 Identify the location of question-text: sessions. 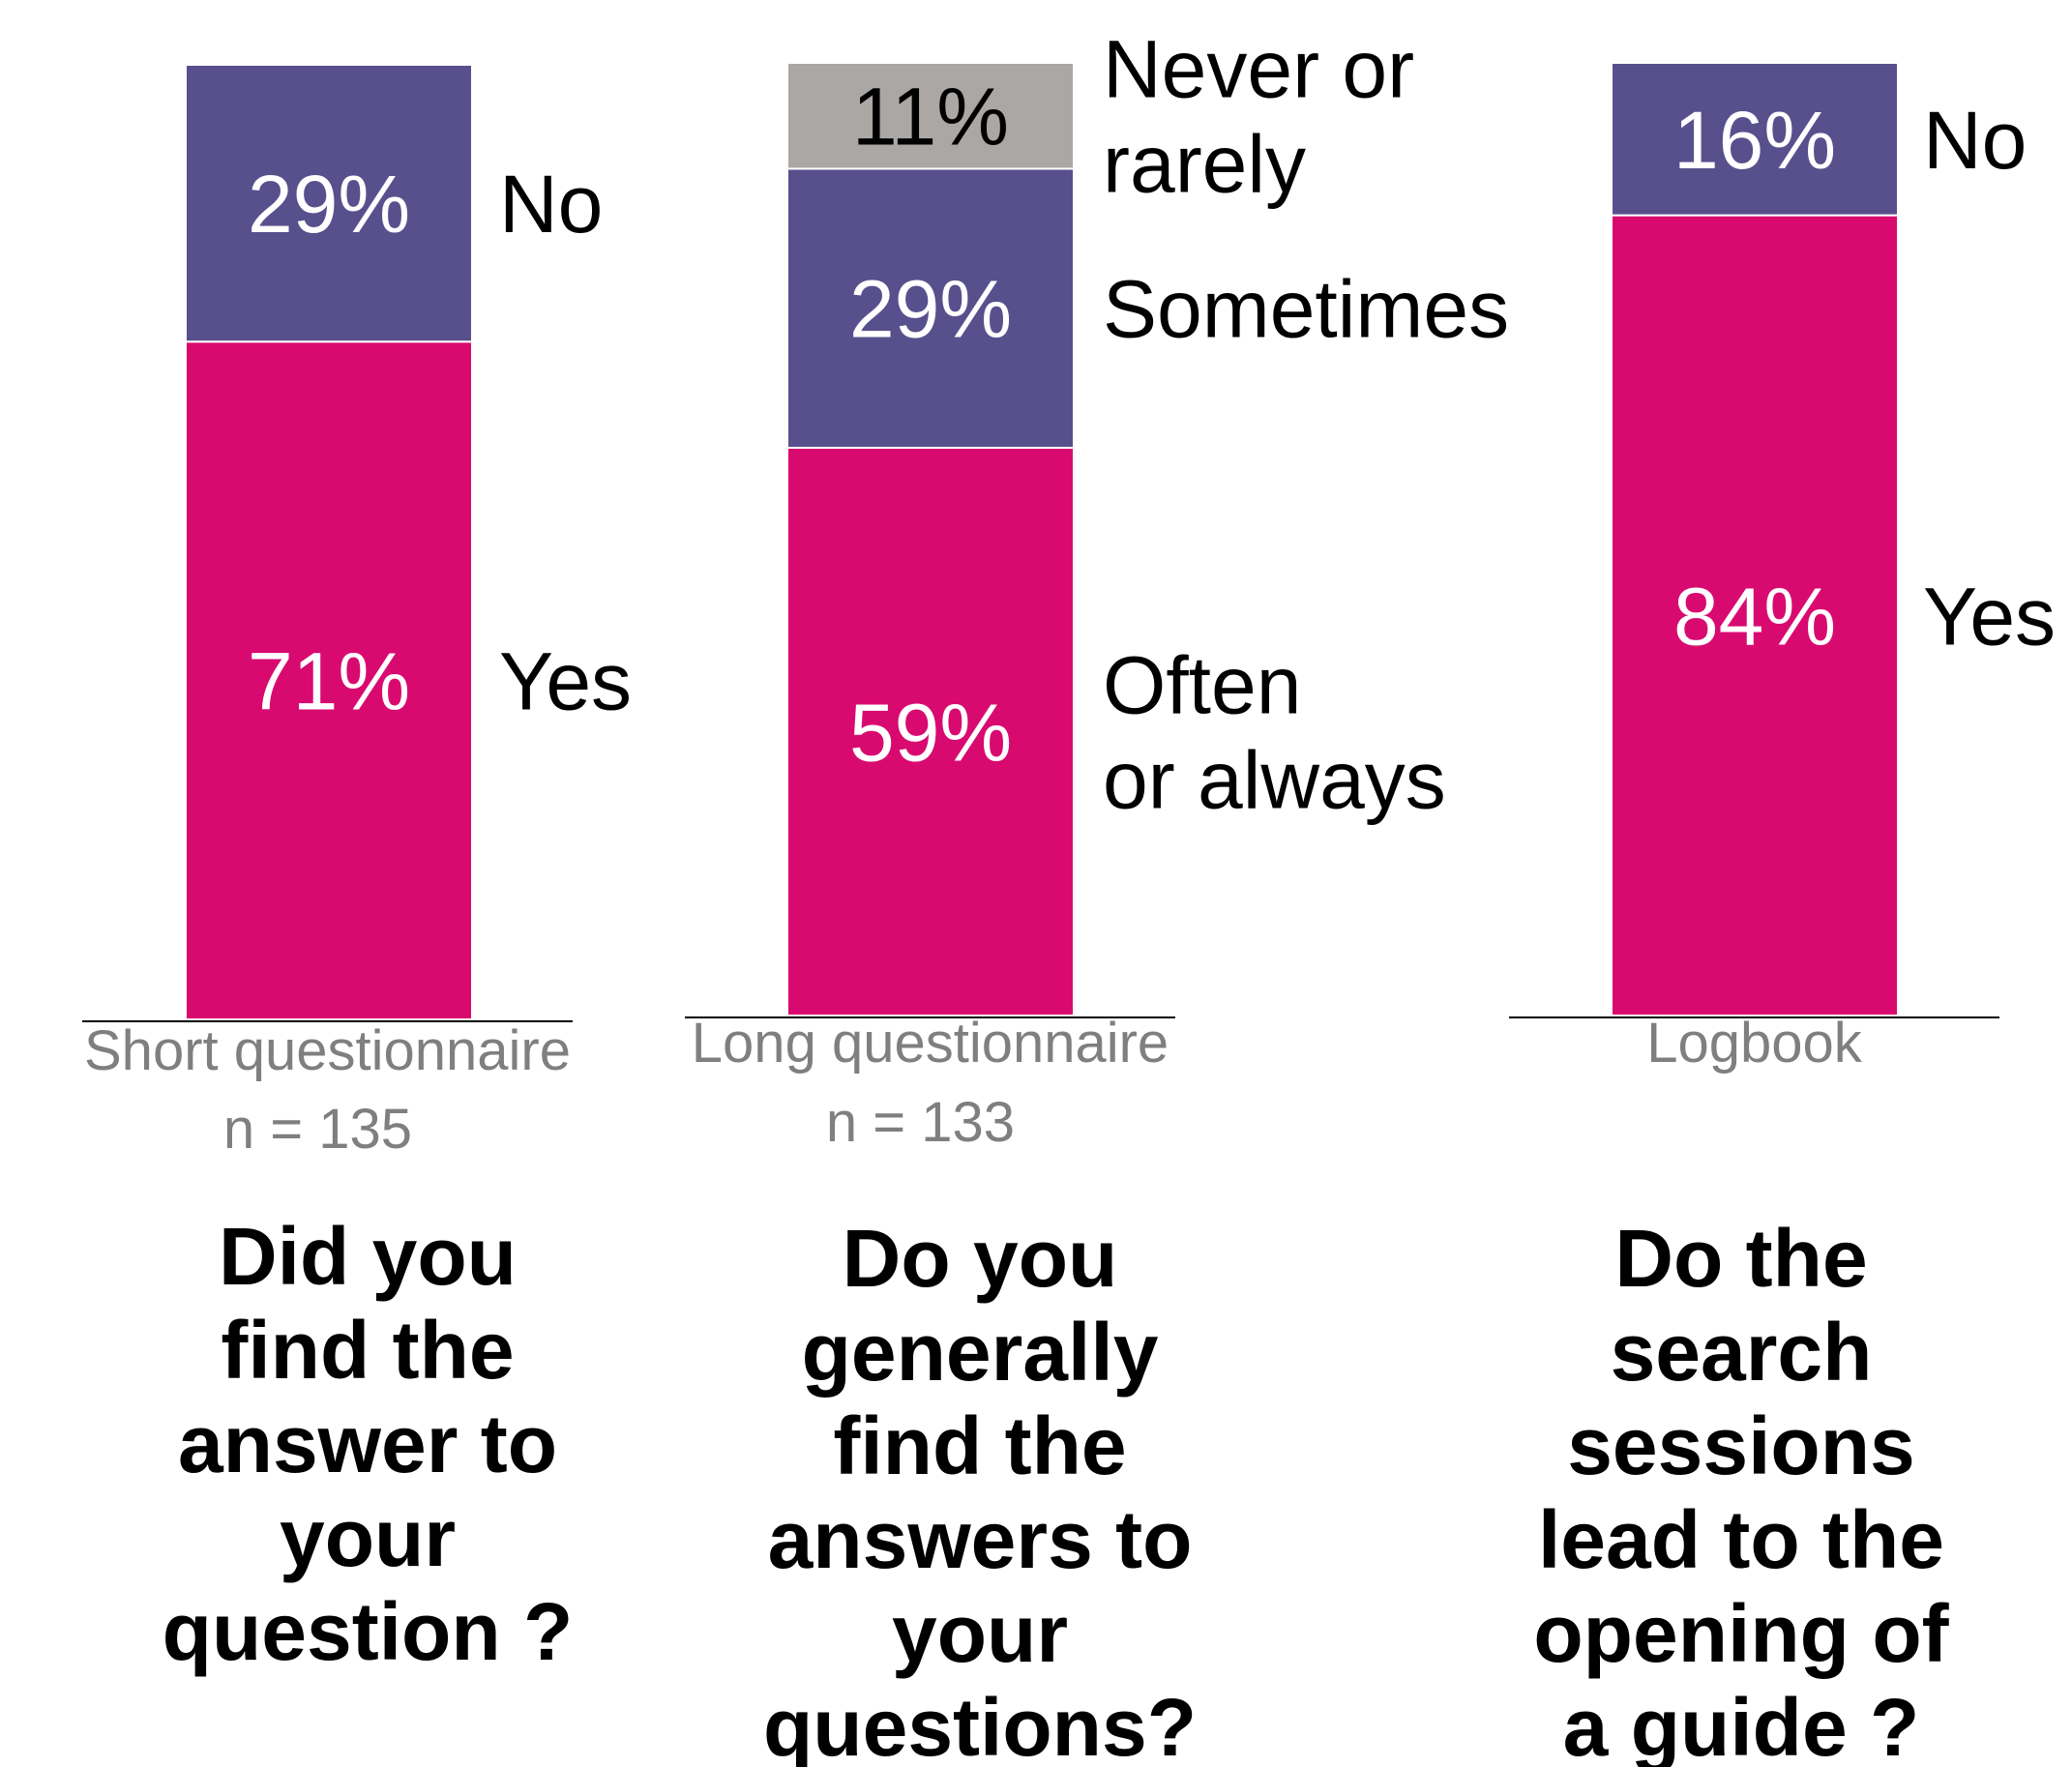
(1741, 1446).